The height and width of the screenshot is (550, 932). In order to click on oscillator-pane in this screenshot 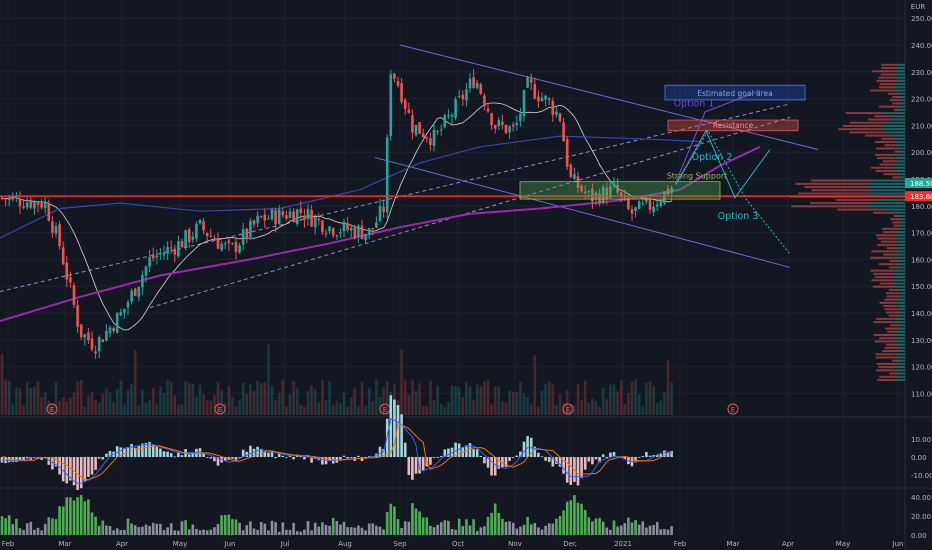, I will do `click(336, 515)`.